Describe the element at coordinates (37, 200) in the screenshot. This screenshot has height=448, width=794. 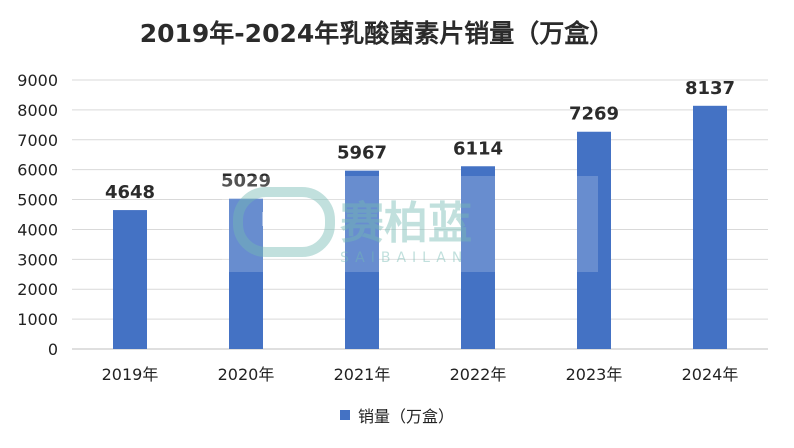
I see `y-tick-label: 5000` at that location.